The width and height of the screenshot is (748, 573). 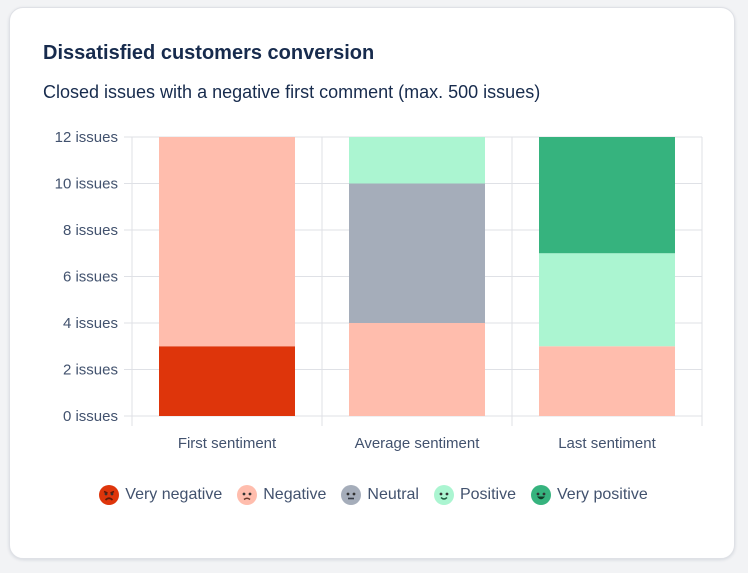 What do you see at coordinates (227, 443) in the screenshot?
I see `x-tick-label: First sentiment` at bounding box center [227, 443].